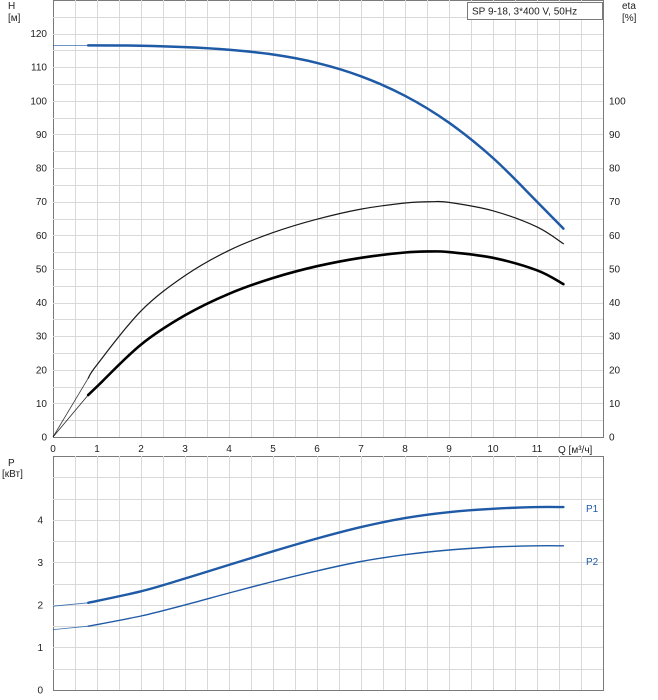 The height and width of the screenshot is (700, 658). I want to click on y-tick-label-h: 70, so click(42, 202).